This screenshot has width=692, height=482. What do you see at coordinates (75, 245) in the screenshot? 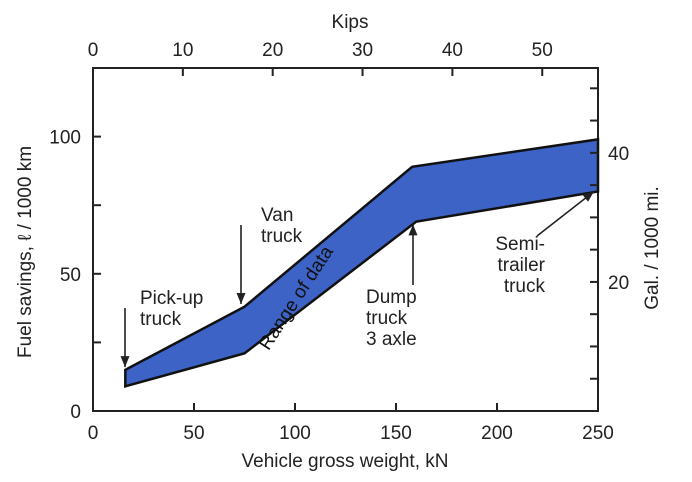
I see `y-ticks-left: 0 50 100` at bounding box center [75, 245].